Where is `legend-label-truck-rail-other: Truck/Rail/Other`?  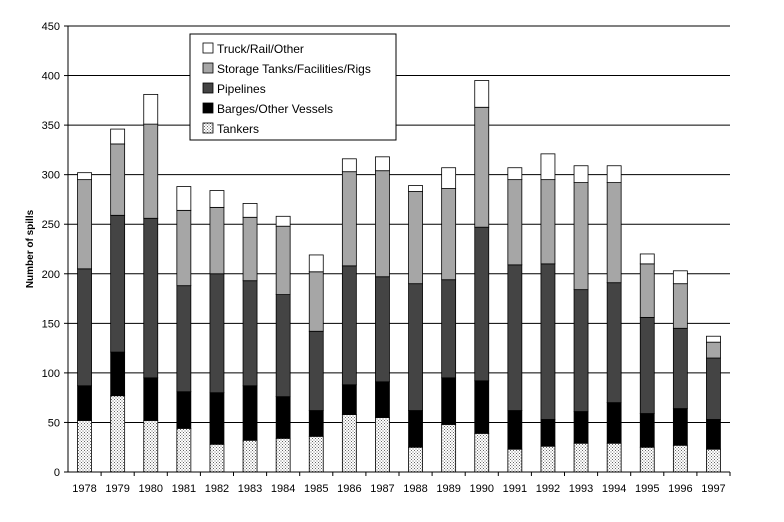
legend-label-truck-rail-other: Truck/Rail/Other is located at coordinates (260, 49).